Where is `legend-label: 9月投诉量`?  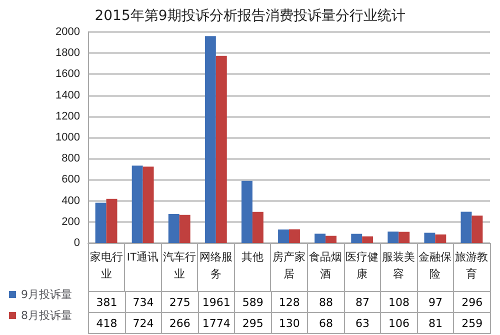
legend-label: 9月投诉量 is located at coordinates (46, 294).